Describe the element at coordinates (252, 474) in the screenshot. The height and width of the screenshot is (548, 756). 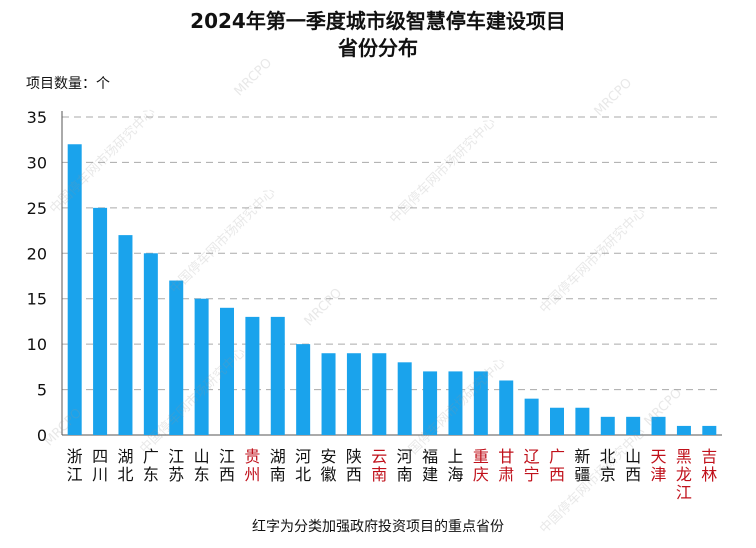
I see `x-tick-label-char: 州` at that location.